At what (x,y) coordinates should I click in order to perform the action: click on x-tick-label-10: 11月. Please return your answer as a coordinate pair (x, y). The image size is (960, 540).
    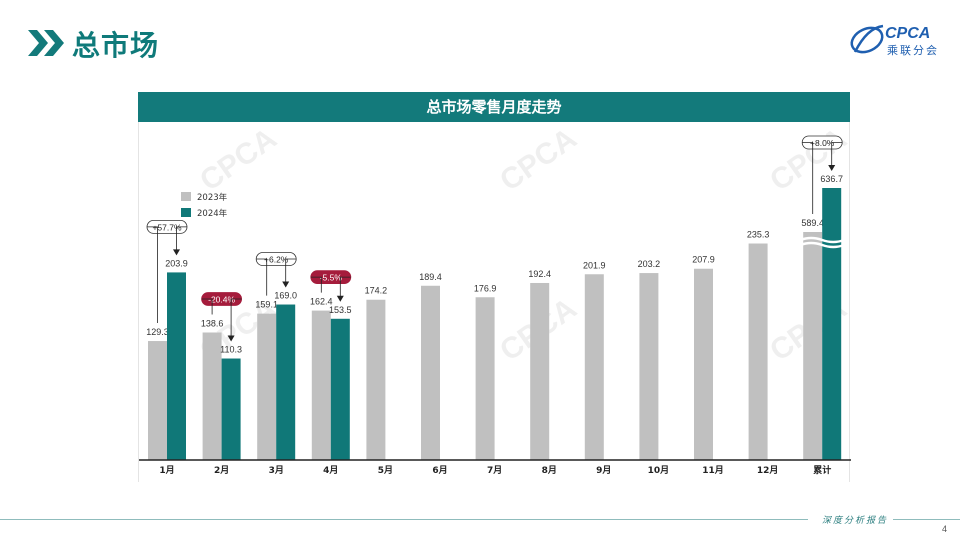
    Looking at the image, I should click on (713, 470).